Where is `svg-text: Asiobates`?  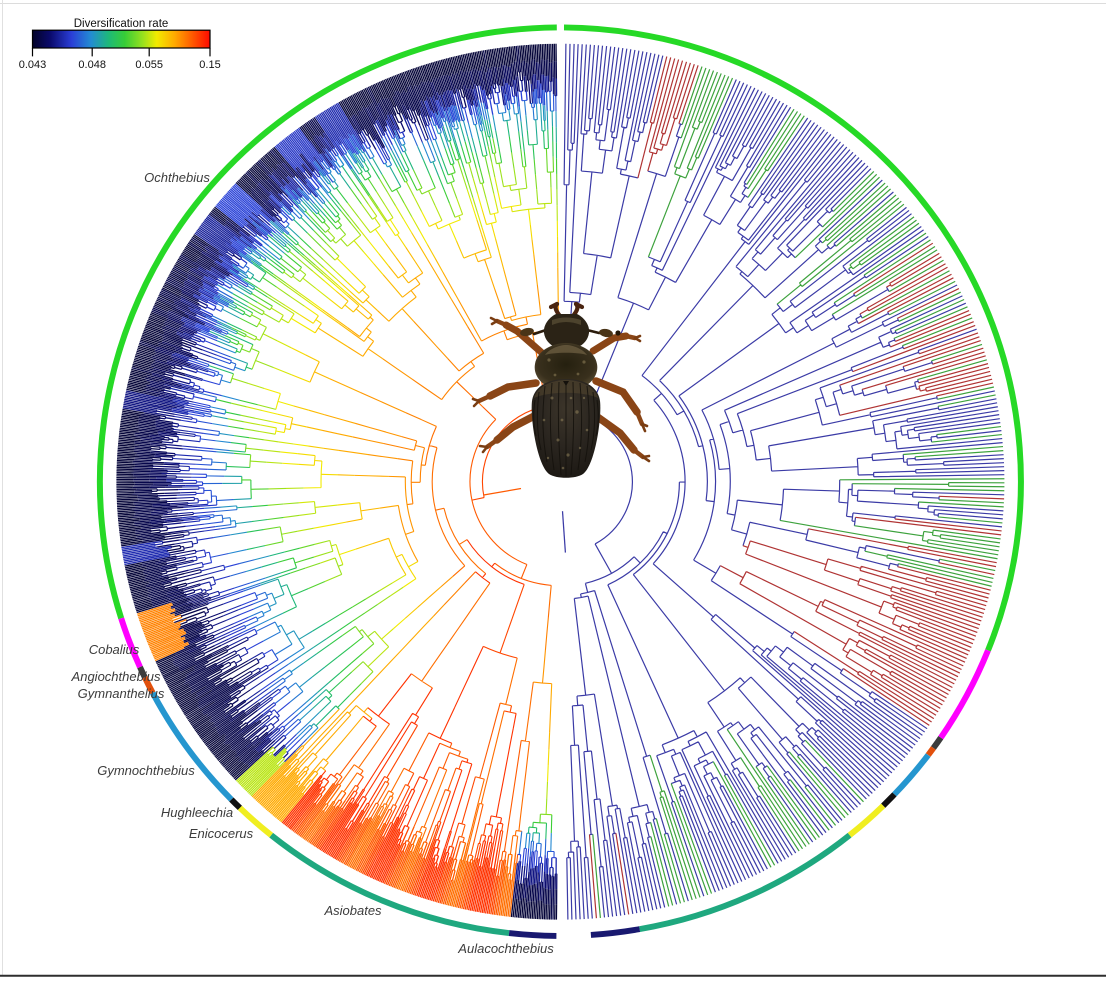 svg-text: Asiobates is located at coordinates (352, 910).